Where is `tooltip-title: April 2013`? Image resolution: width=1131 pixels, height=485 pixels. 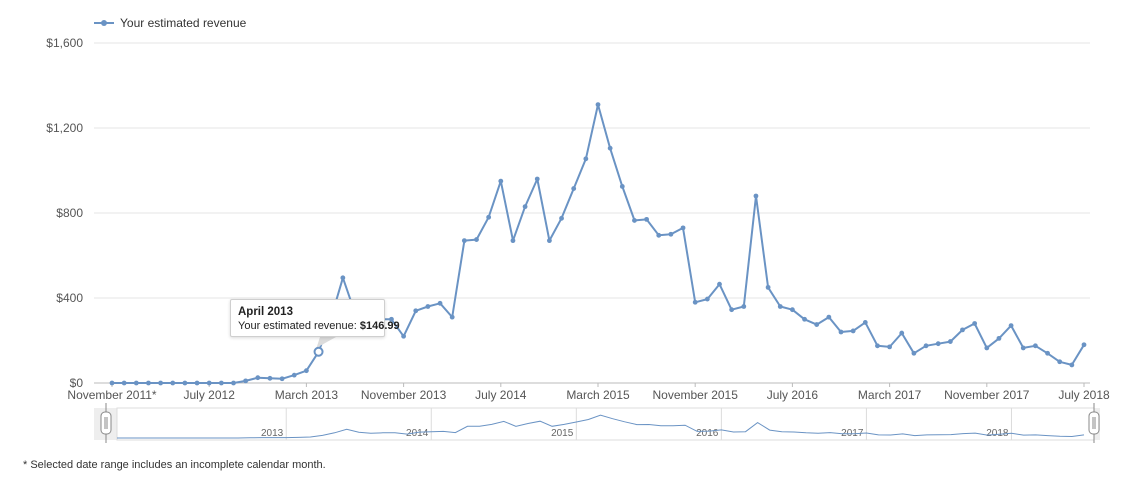
tooltip-title: April 2013 is located at coordinates (265, 312).